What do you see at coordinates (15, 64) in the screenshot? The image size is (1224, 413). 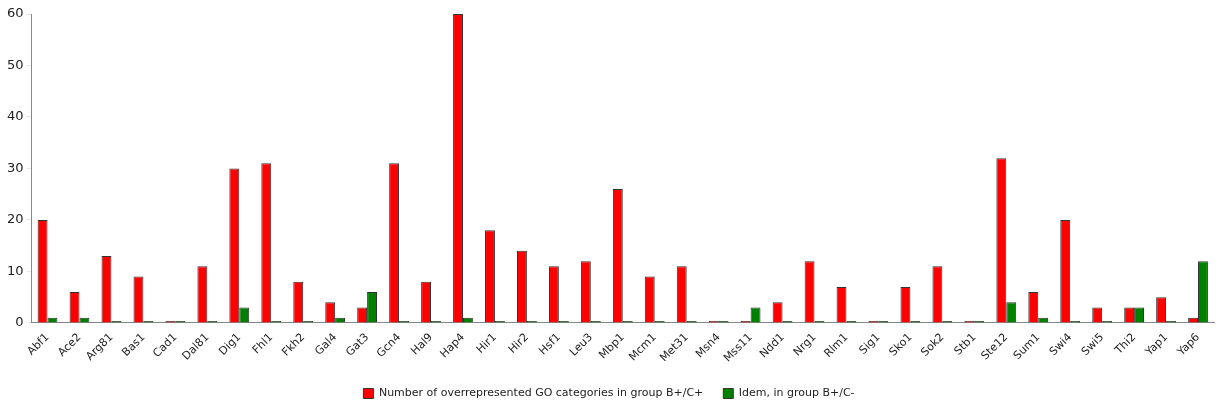 I see `y-tick-label: 50` at bounding box center [15, 64].